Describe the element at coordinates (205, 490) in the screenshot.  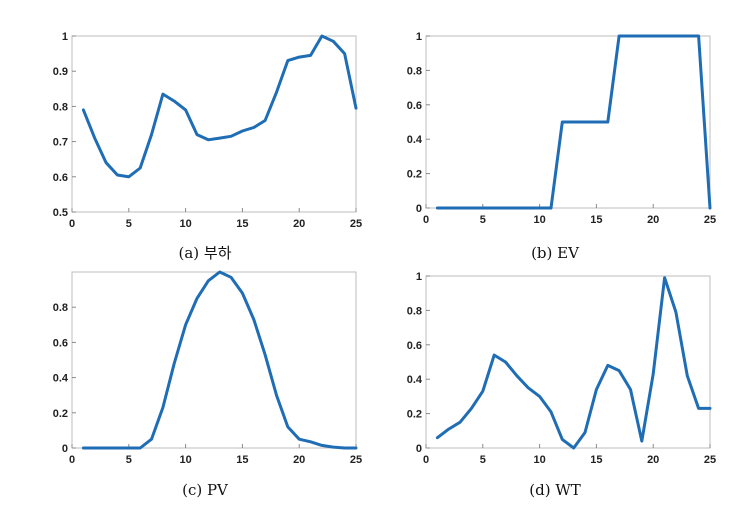
I see `panel-caption: (c) PV` at that location.